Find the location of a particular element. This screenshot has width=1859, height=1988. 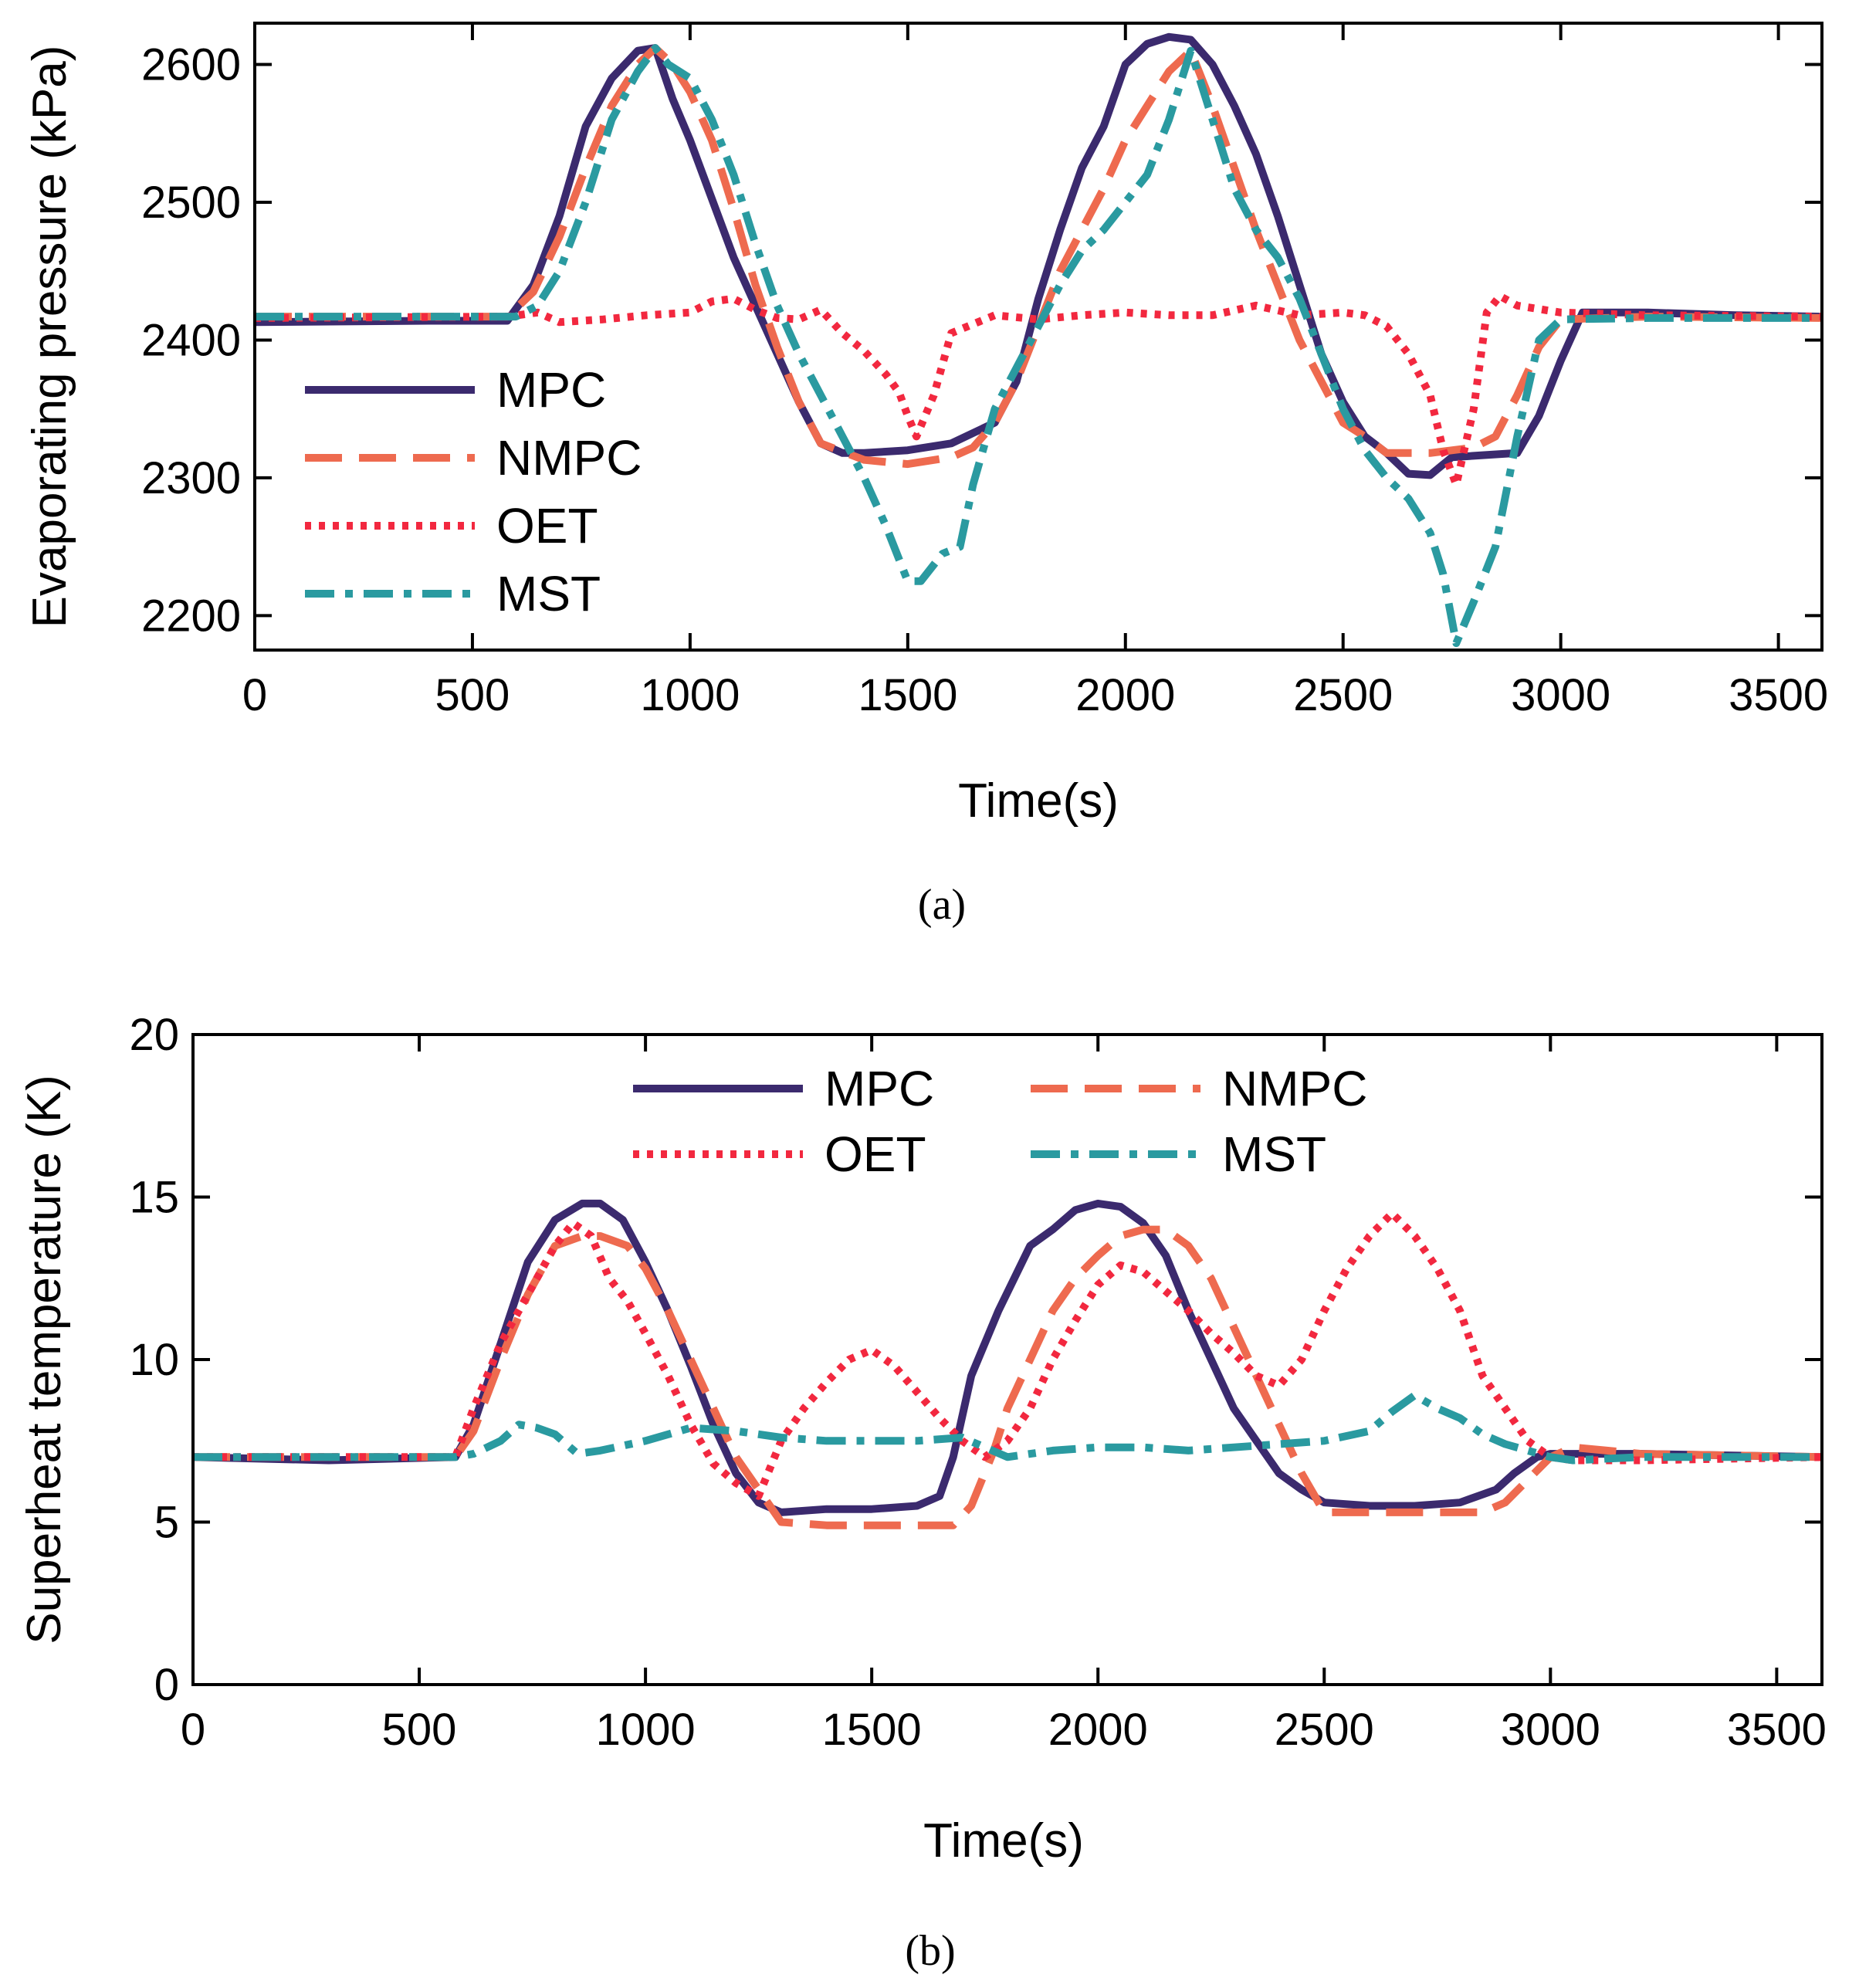

y-tick-label: 2200 is located at coordinates (191, 616).